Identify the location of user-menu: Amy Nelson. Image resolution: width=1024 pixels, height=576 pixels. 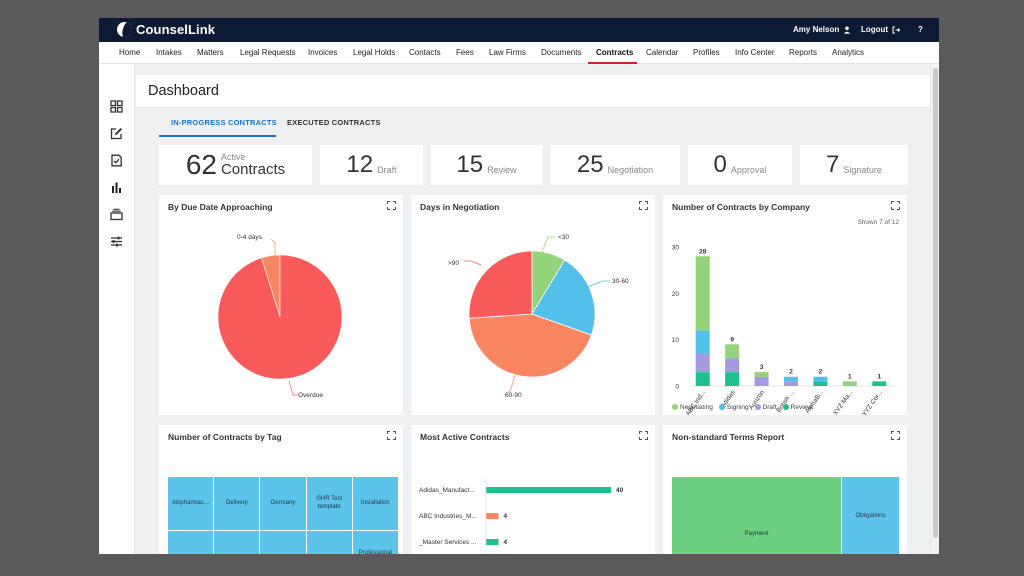
(822, 29).